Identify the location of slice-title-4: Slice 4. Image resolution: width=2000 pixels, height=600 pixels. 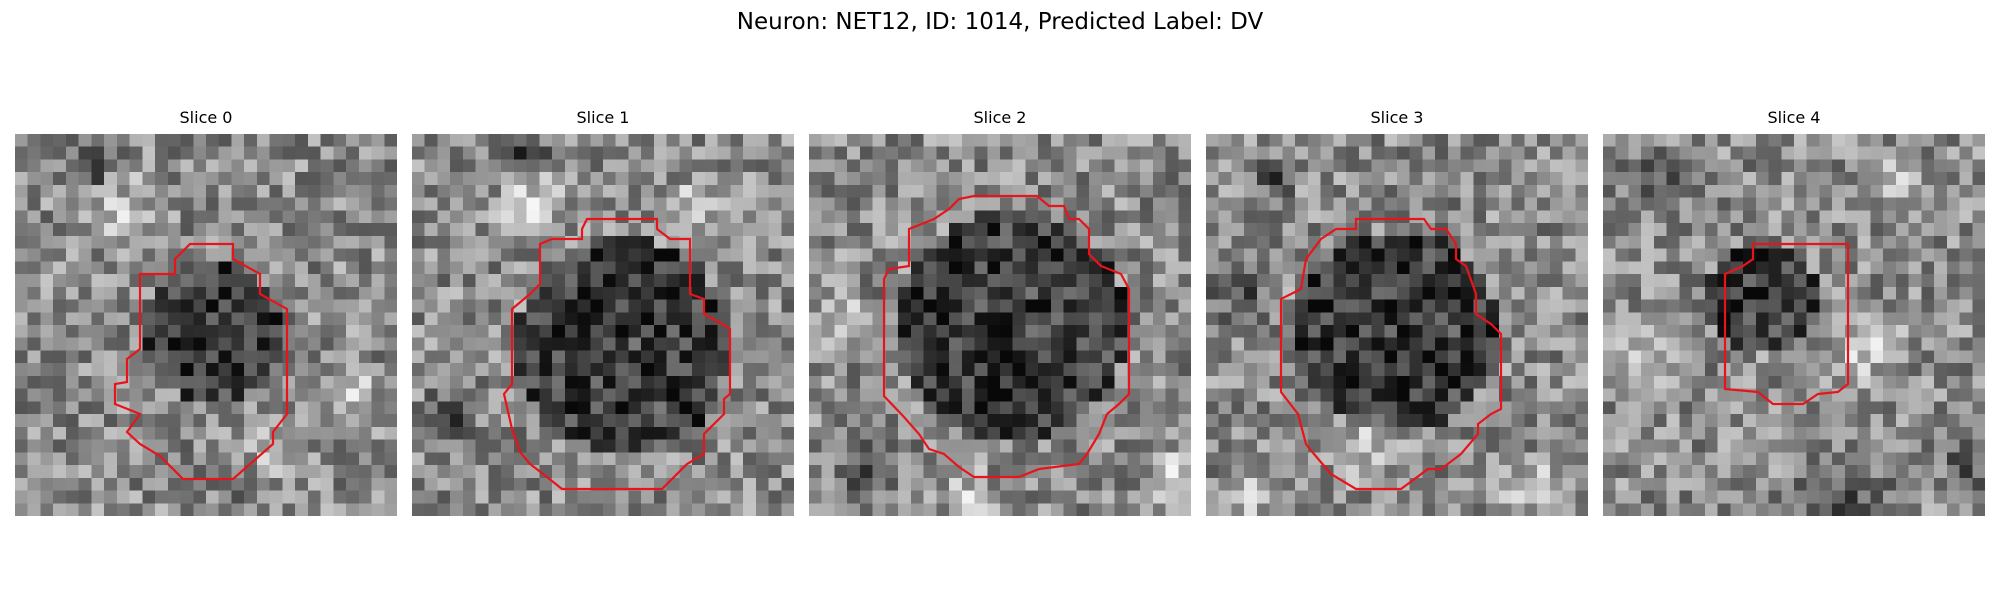
(1794, 117).